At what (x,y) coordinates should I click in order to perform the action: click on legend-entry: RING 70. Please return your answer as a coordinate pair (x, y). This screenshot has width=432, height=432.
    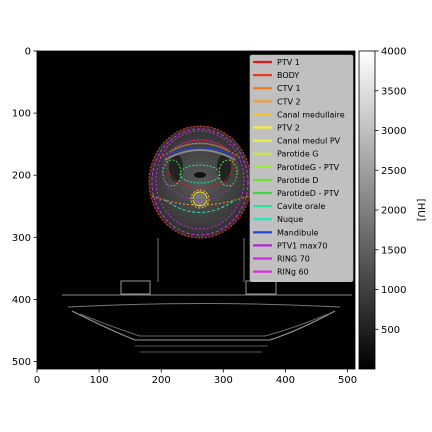
    Looking at the image, I should click on (293, 259).